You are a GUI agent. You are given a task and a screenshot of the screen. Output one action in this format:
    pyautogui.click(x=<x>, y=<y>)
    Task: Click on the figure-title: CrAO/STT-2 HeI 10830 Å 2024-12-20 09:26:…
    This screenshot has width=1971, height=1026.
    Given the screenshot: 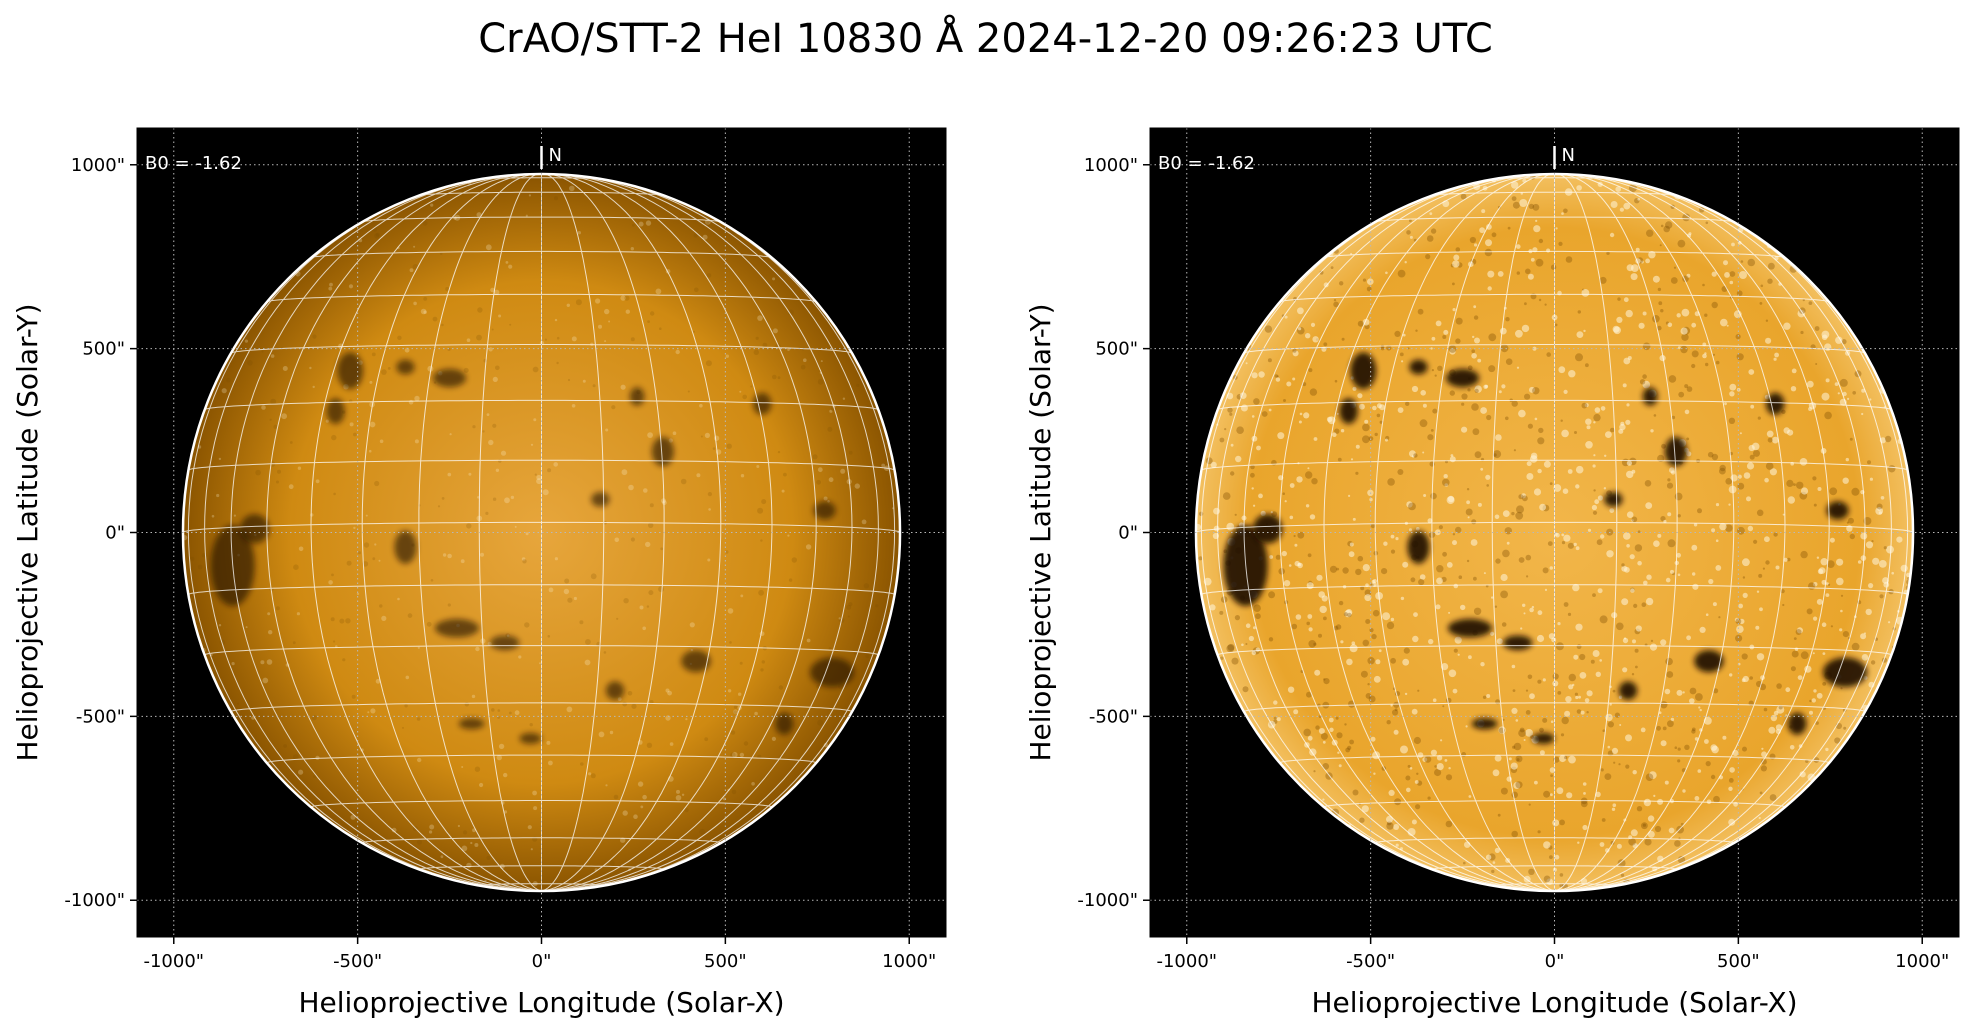 What is the action you would take?
    pyautogui.click(x=985, y=39)
    